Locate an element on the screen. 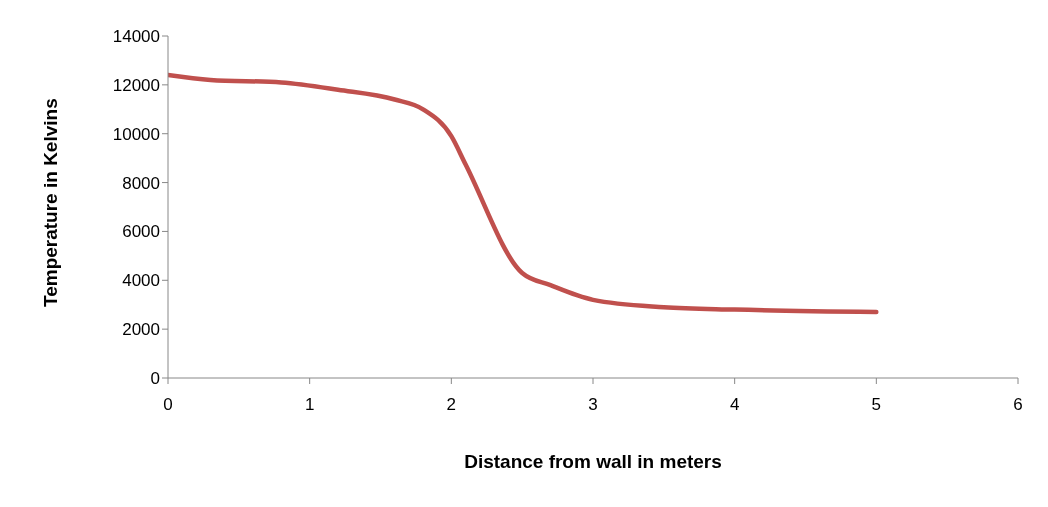 Image resolution: width=1048 pixels, height=507 pixels. y-tick-label: 14000 is located at coordinates (136, 37).